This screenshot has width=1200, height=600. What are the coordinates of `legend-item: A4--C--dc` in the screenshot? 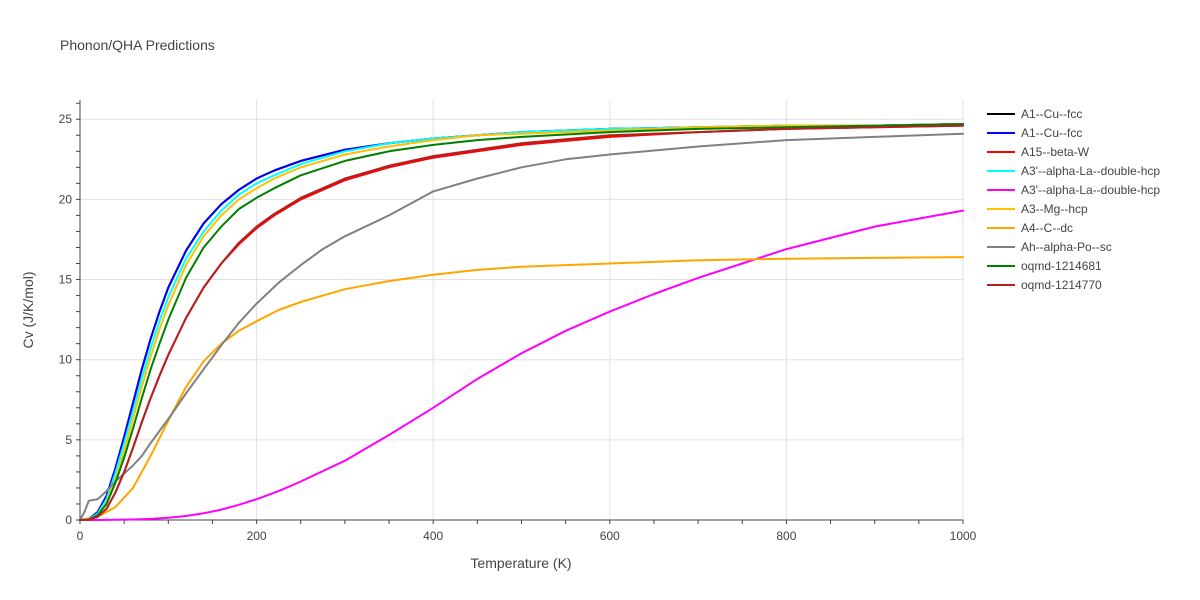 It's located at (1030, 228).